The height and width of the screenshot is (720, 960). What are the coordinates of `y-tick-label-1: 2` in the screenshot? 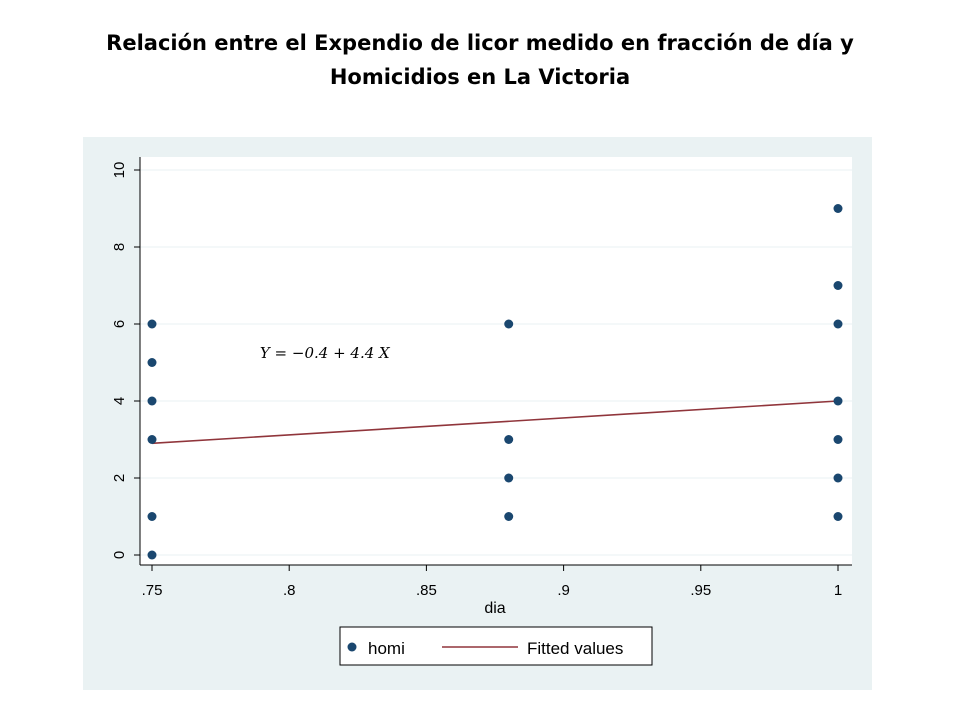 It's located at (119, 478).